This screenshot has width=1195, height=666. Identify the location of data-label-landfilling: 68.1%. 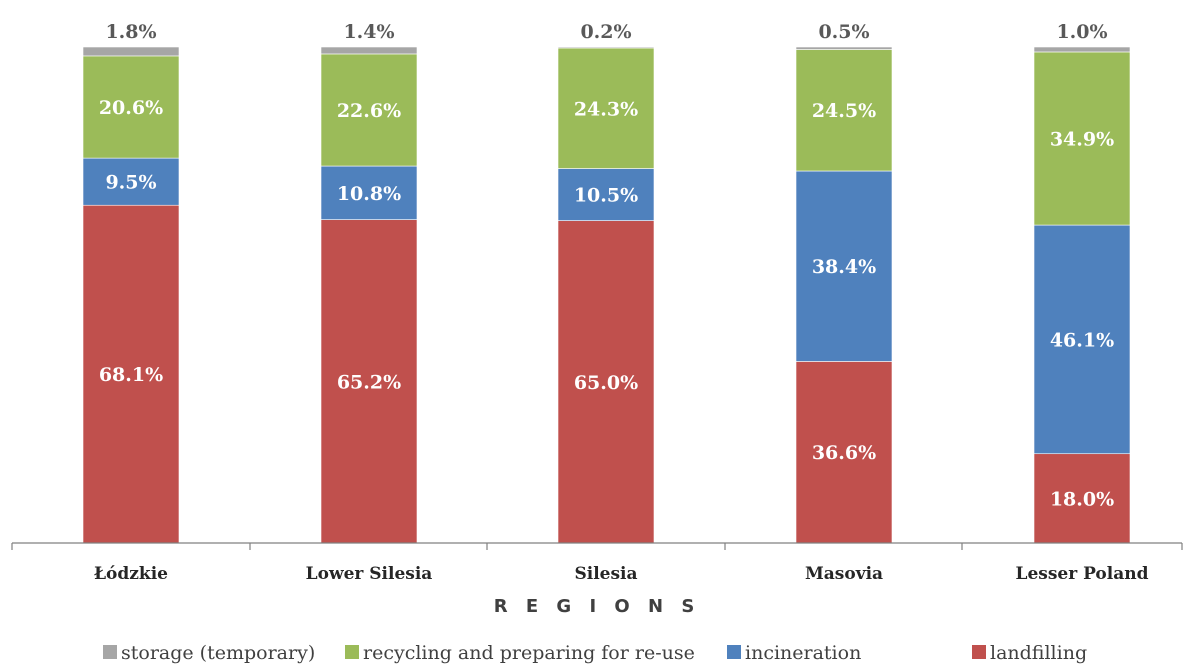
(131, 375).